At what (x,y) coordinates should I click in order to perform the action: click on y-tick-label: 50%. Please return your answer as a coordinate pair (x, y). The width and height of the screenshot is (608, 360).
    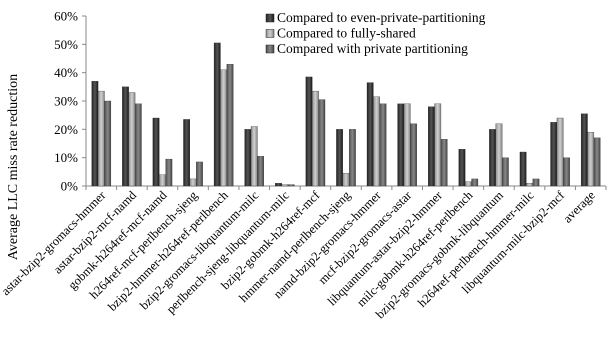
    Looking at the image, I should click on (66, 44).